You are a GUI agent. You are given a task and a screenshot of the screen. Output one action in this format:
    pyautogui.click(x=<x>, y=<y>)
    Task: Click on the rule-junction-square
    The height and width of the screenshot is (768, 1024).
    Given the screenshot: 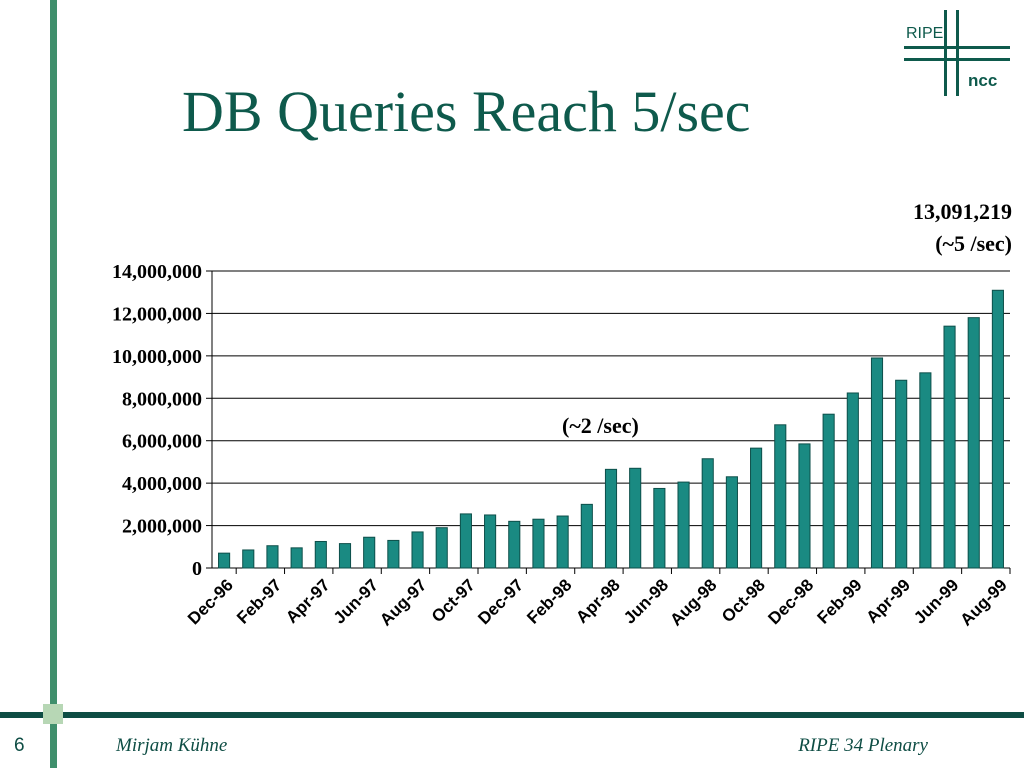 What is the action you would take?
    pyautogui.click(x=53, y=714)
    